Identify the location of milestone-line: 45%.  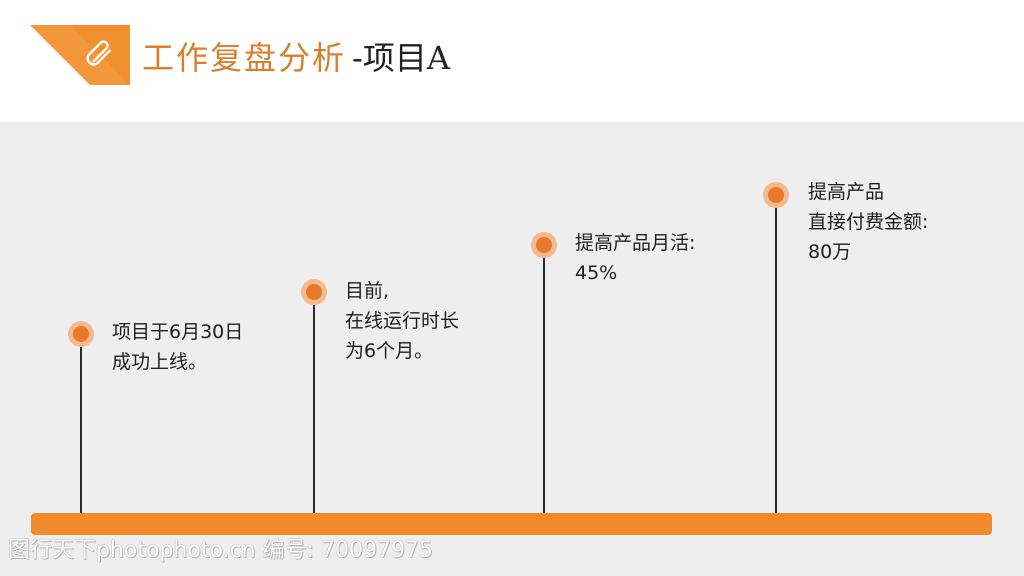
(596, 273).